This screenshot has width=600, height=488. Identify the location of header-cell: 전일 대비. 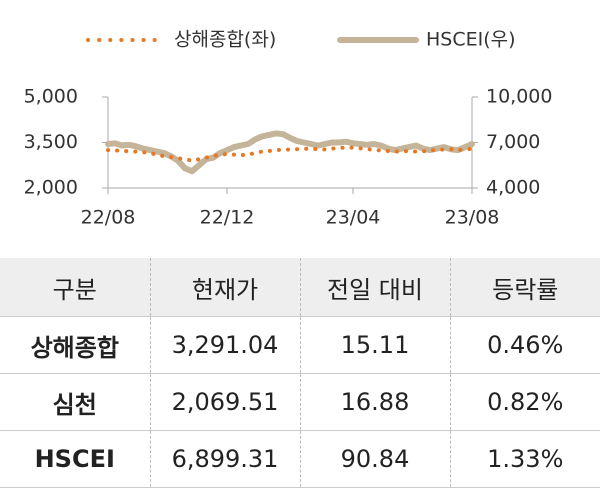
(375, 287).